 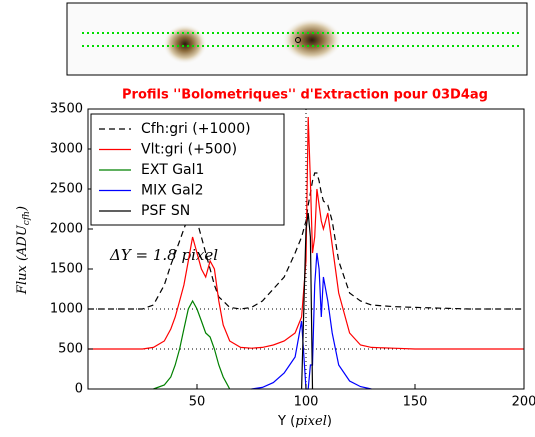 I want to click on y-tick-label: 500, so click(x=70, y=349).